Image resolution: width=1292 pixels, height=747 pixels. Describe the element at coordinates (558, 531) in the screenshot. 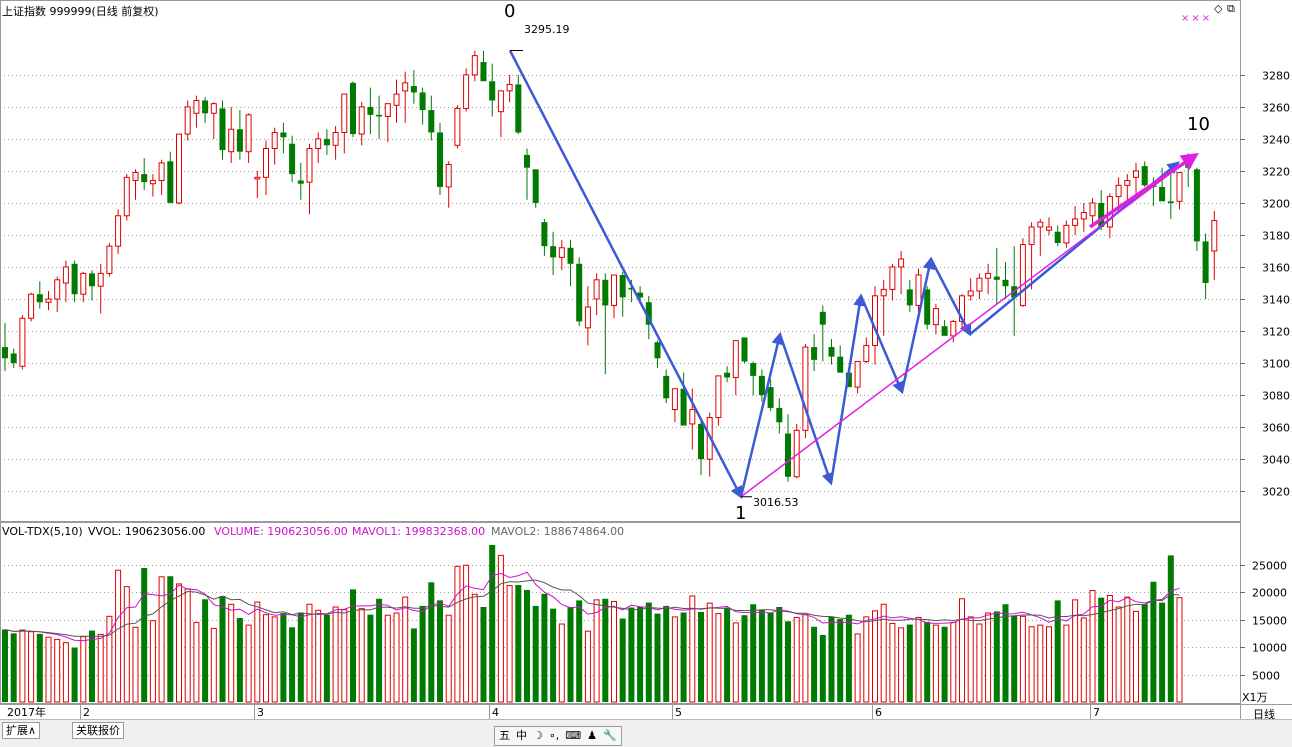

I see `mavol2-value: MAVOL2: 188674864.00` at that location.